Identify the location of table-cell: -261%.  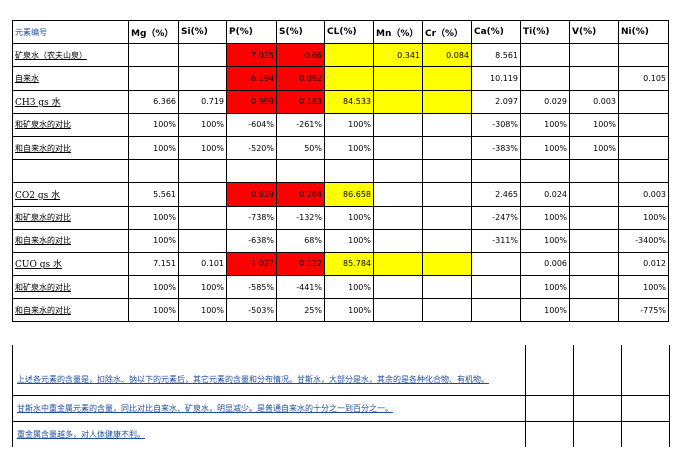
(300, 124).